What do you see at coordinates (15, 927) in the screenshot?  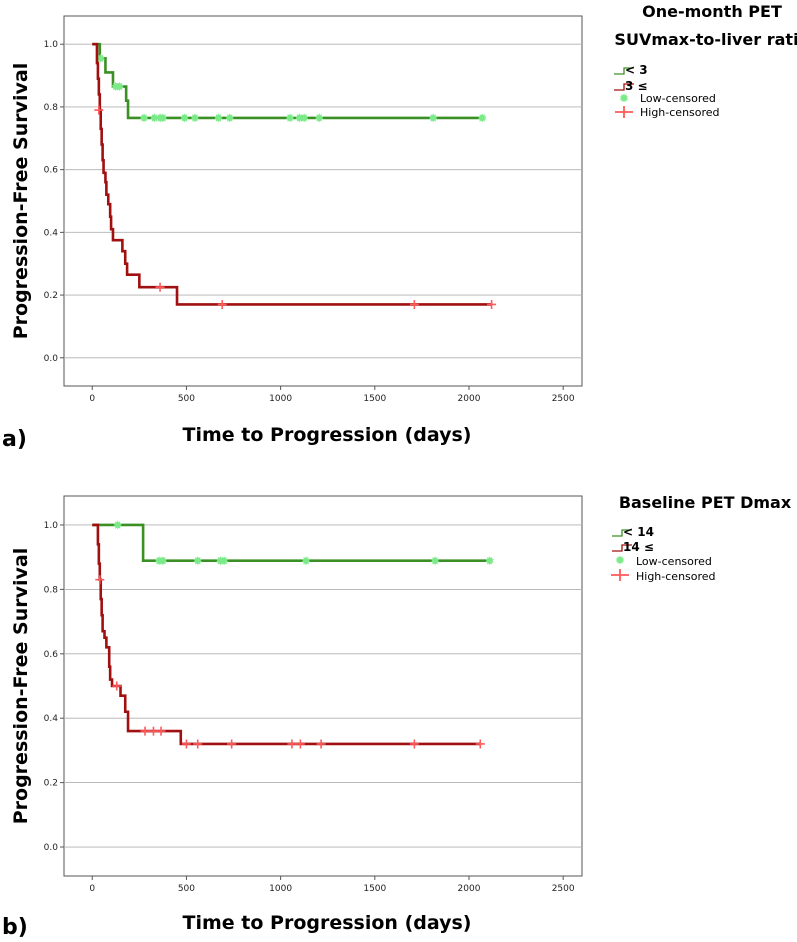 I see `panel-b-label: b)` at bounding box center [15, 927].